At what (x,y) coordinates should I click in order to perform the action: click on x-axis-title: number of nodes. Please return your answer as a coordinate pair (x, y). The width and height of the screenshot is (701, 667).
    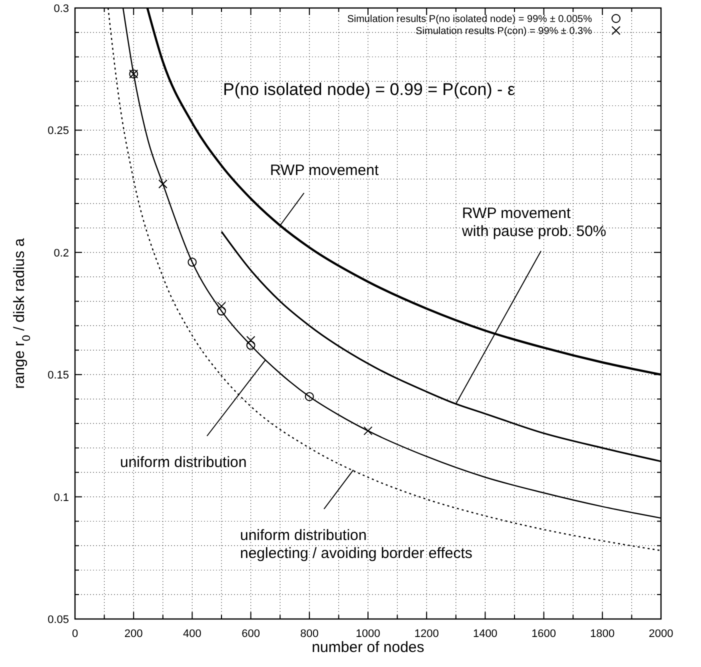
    Looking at the image, I should click on (368, 647).